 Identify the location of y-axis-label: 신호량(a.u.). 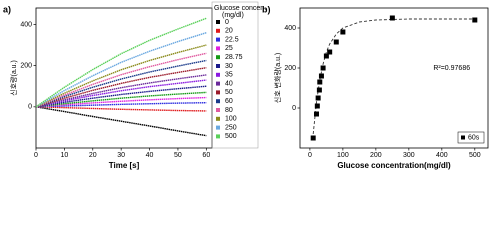
(13, 78).